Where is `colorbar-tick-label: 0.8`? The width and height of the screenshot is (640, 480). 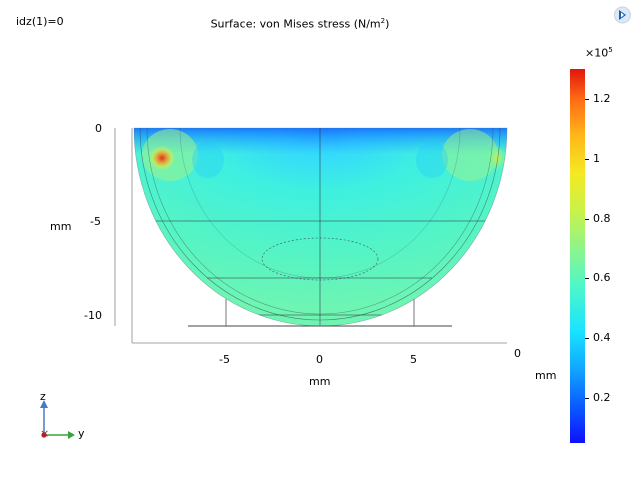 colorbar-tick-label: 0.8 is located at coordinates (602, 218).